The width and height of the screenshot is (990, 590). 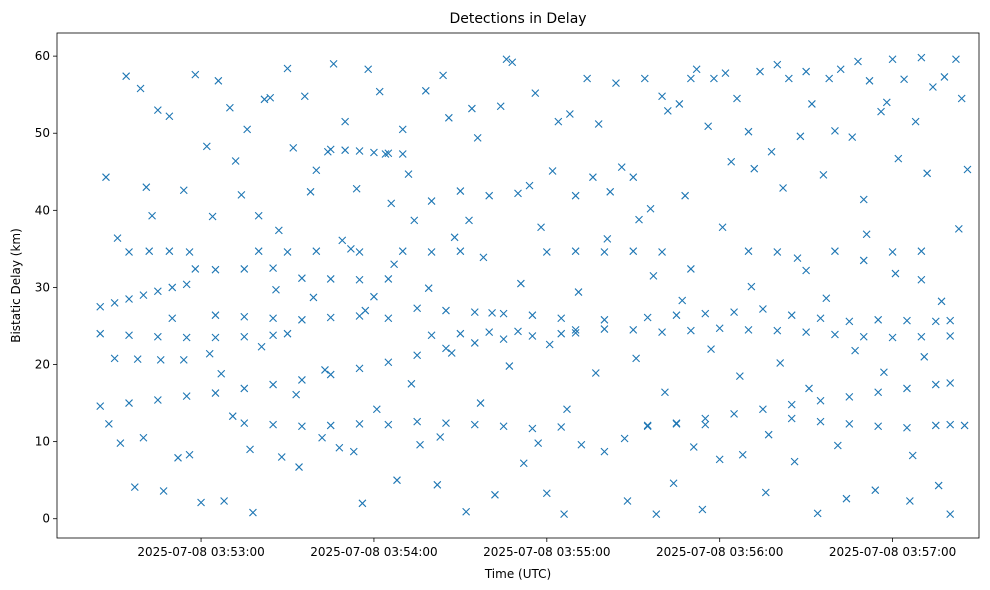 What do you see at coordinates (719, 552) in the screenshot?
I see `x-tick-label-3: 2025-07-08 03:56:00` at bounding box center [719, 552].